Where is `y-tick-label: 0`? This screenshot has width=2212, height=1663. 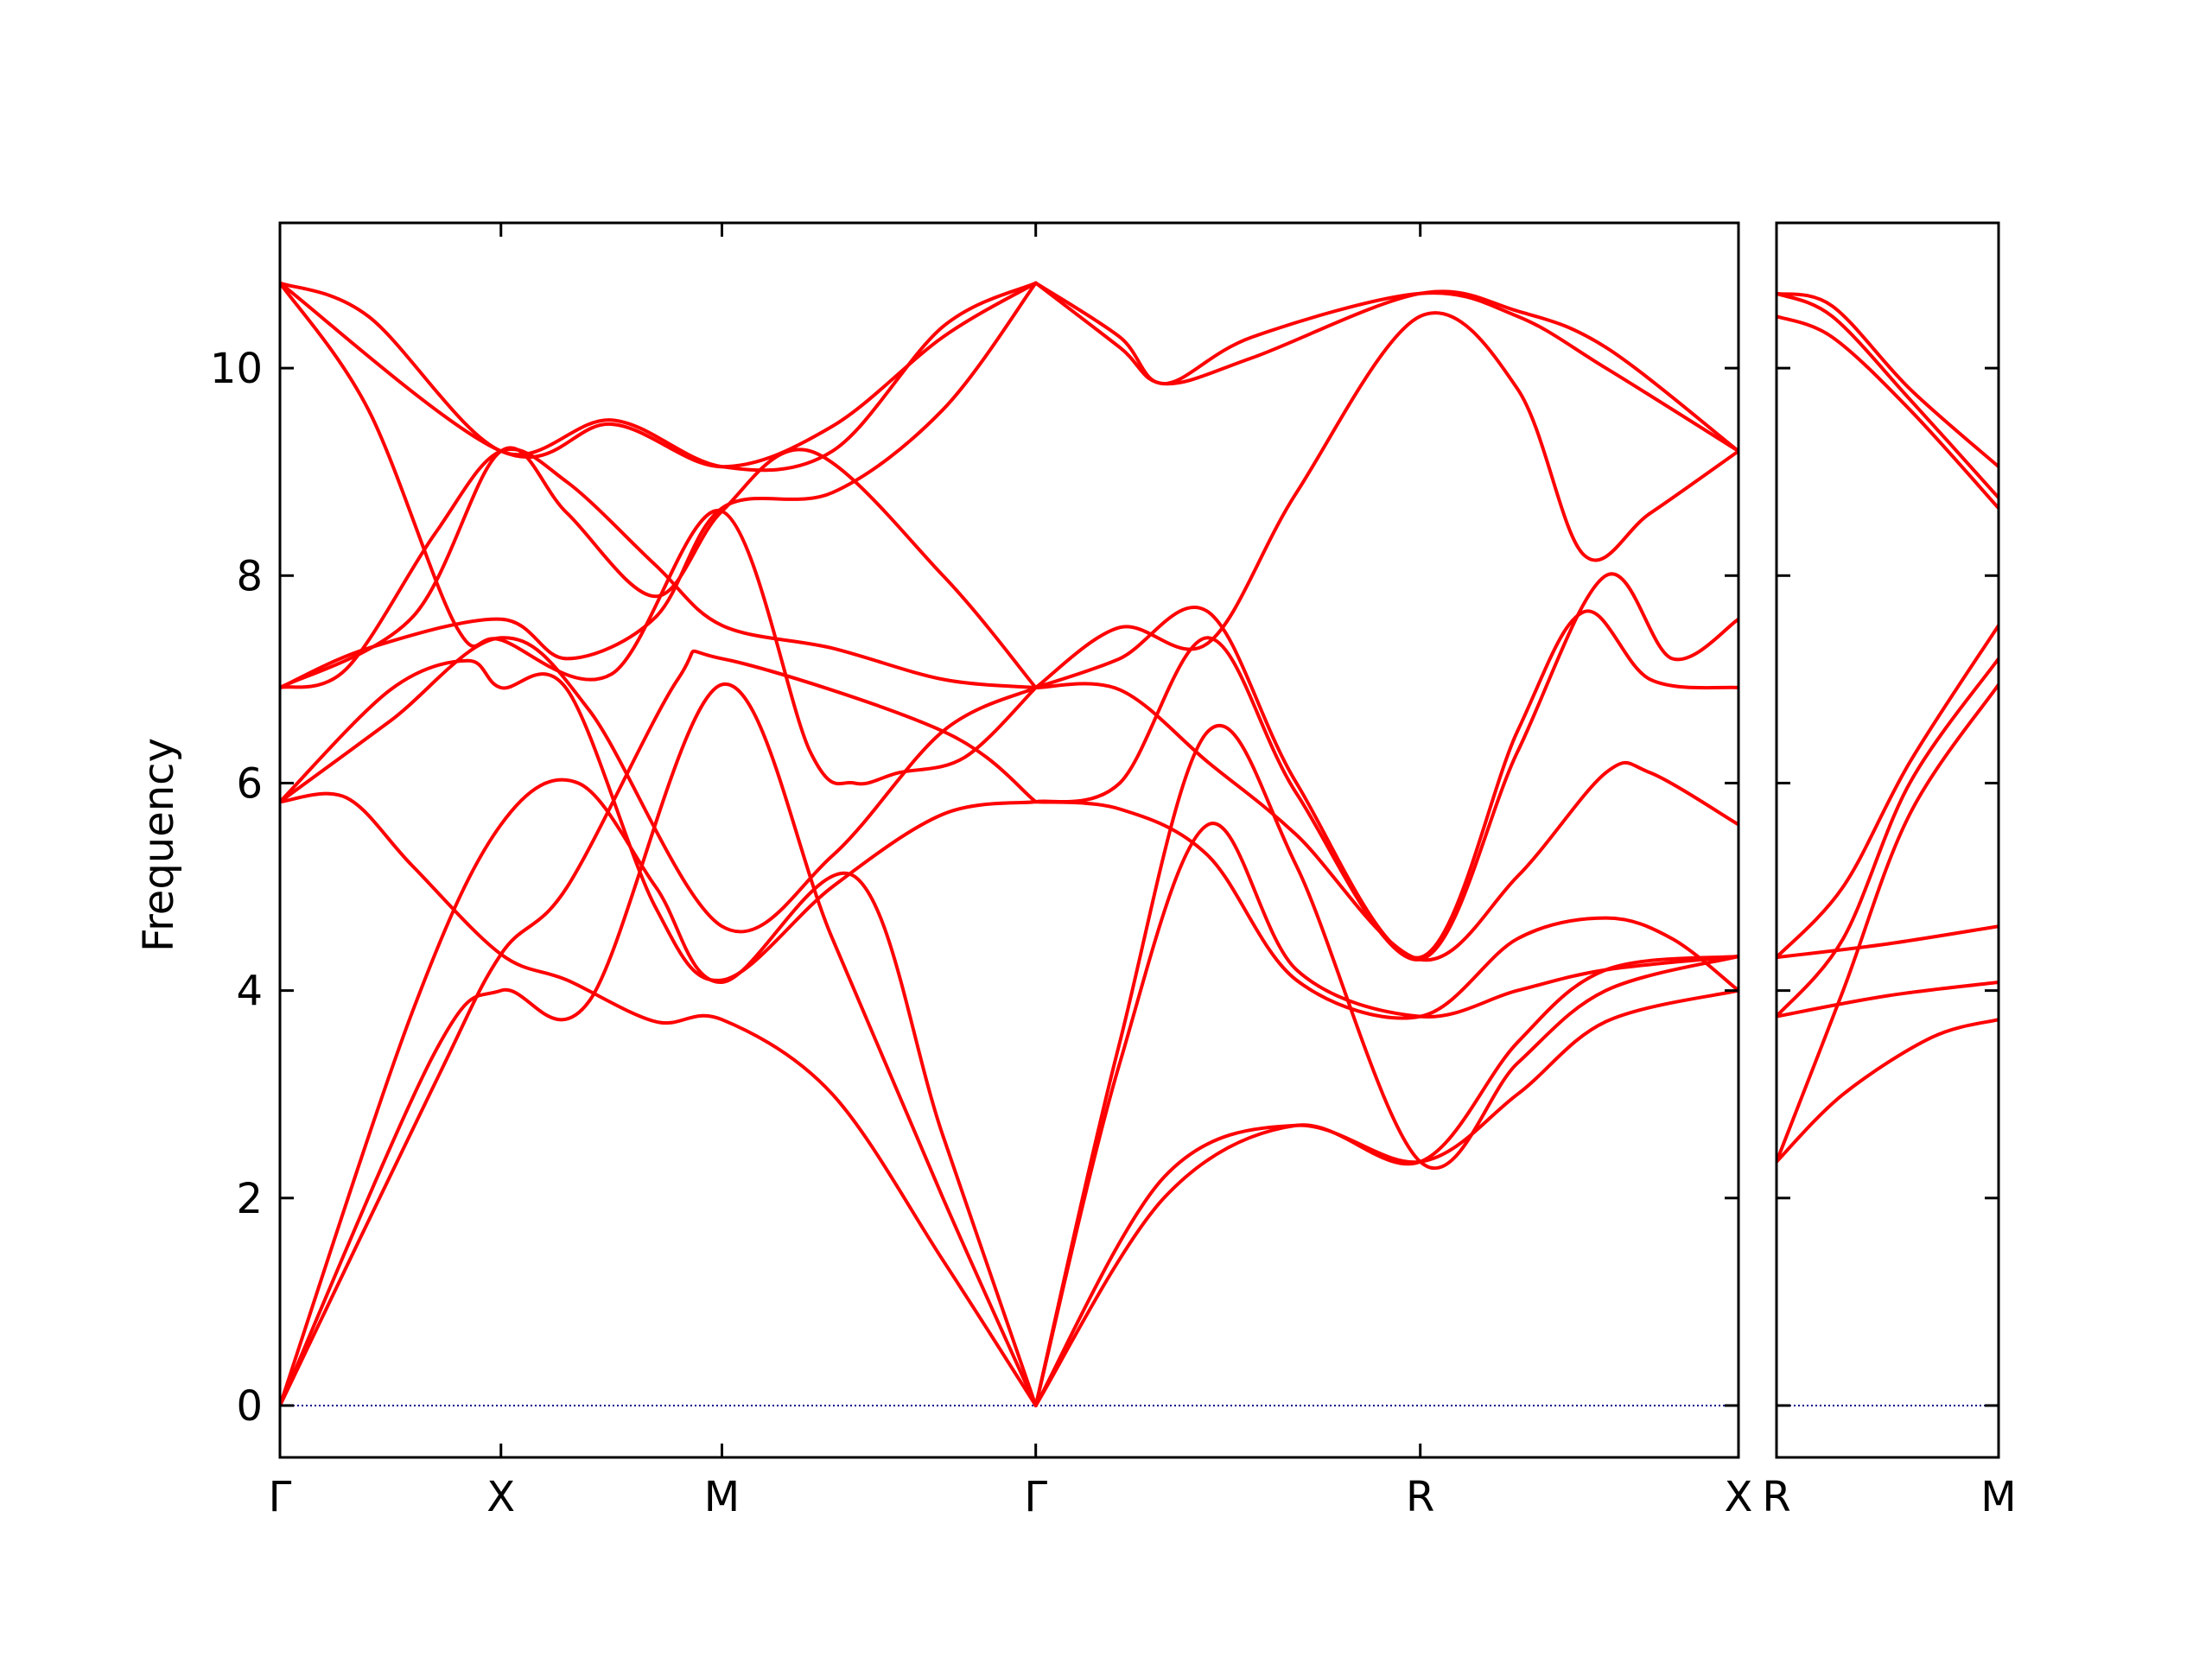
y-tick-label: 0 is located at coordinates (249, 1407).